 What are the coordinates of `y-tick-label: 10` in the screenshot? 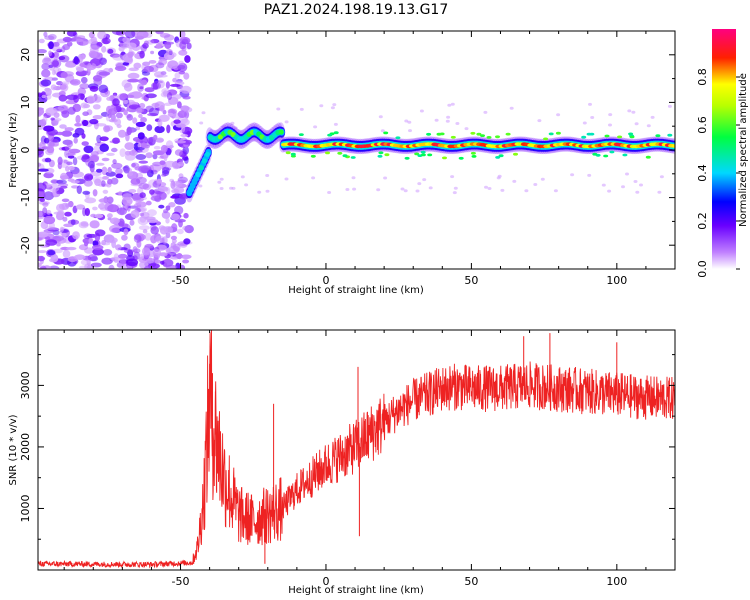 It's located at (25, 102).